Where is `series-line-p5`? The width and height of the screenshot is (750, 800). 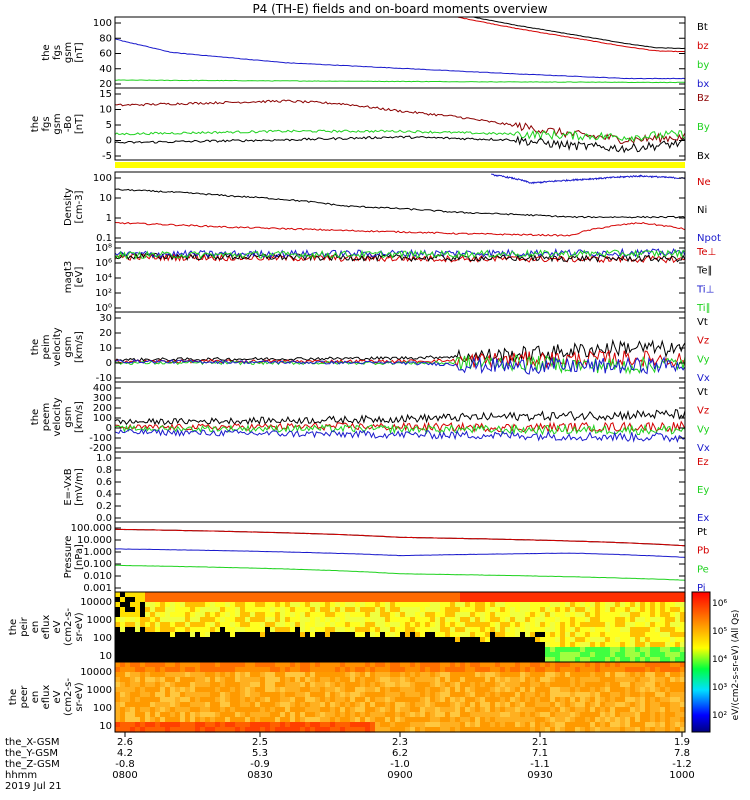
series-line-p5 is located at coordinates (400, 364).